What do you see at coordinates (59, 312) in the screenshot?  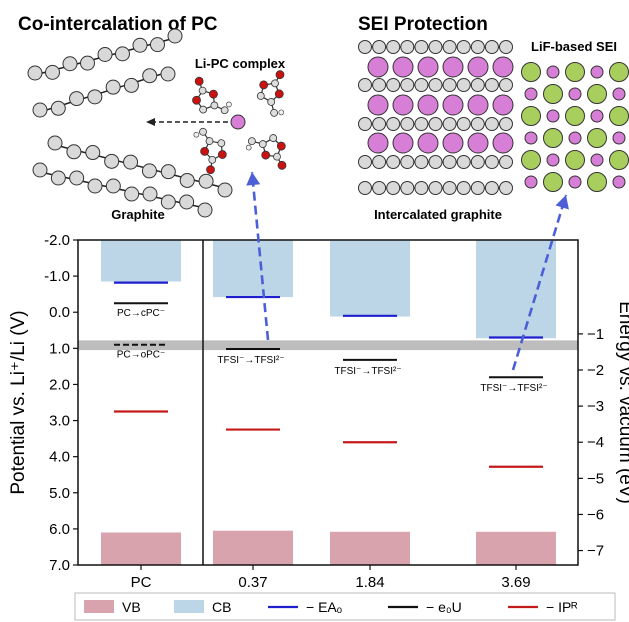 I see `left-tick-label: 0.0` at bounding box center [59, 312].